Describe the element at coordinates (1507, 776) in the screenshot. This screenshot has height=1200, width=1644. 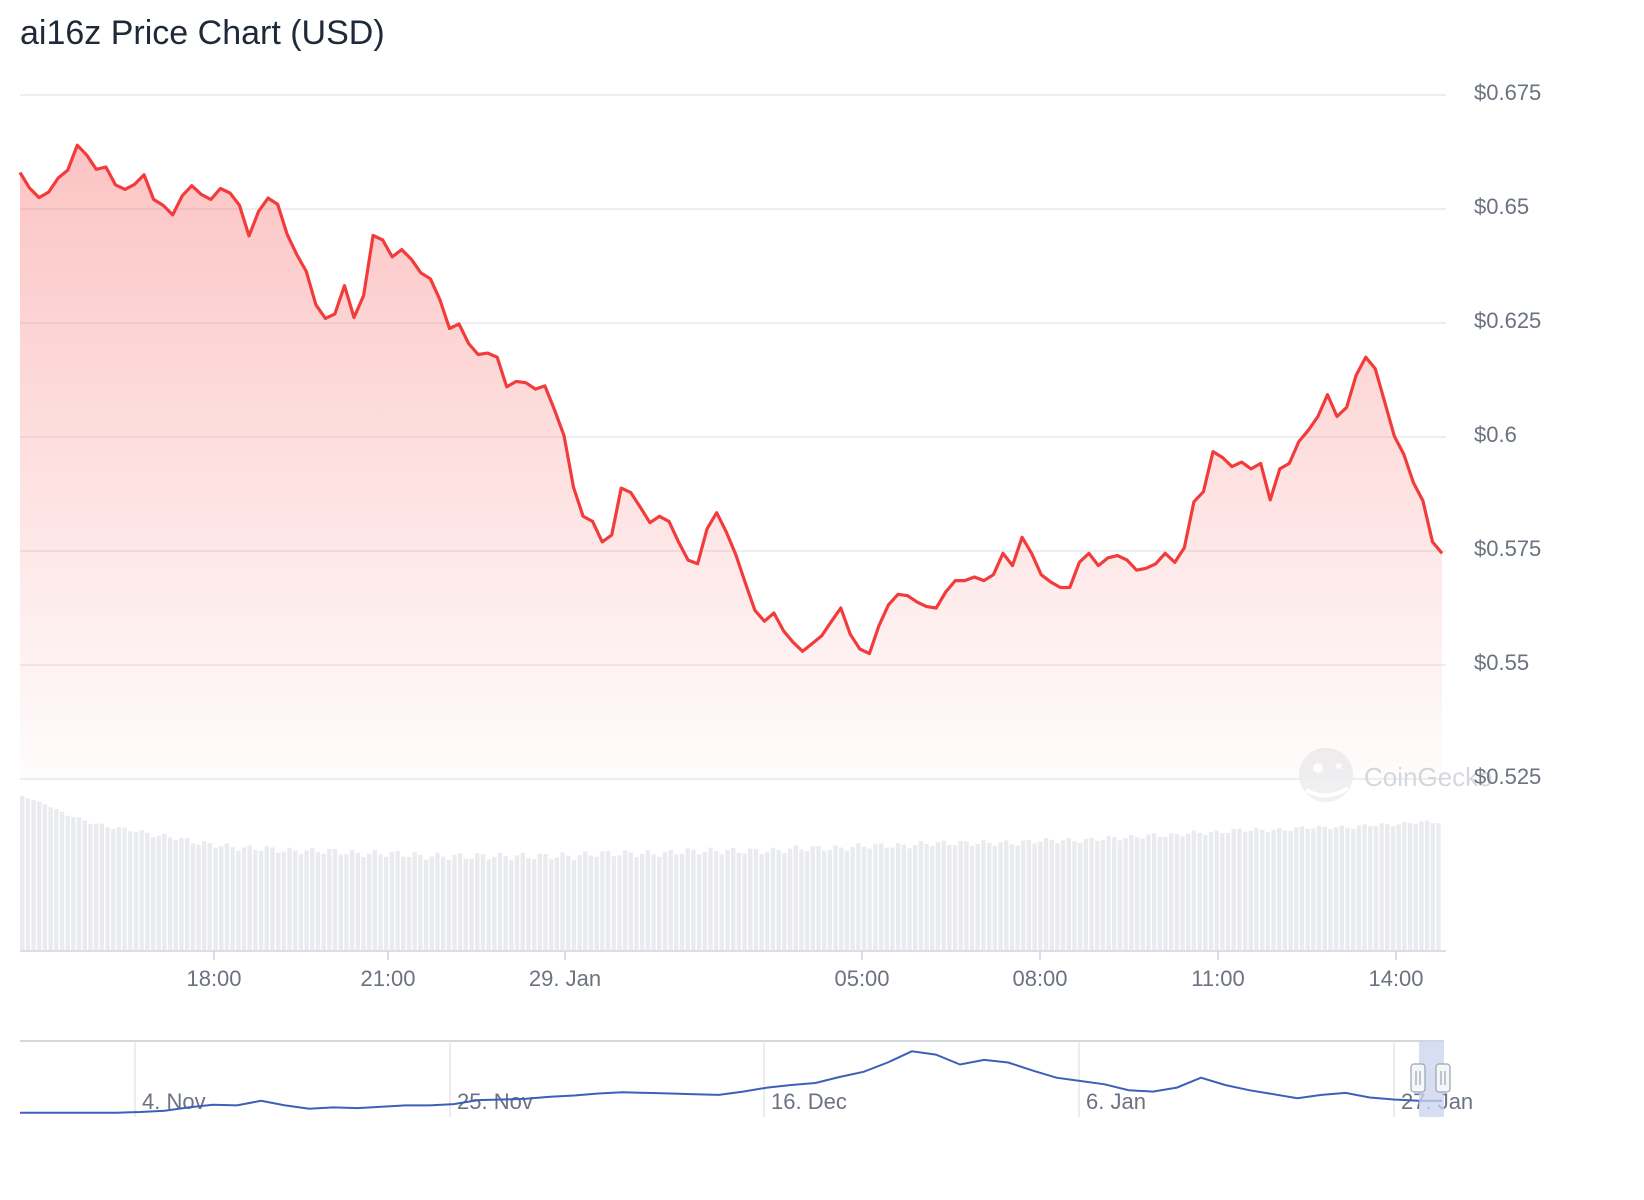
I see `y-tick-label: $0.525` at that location.